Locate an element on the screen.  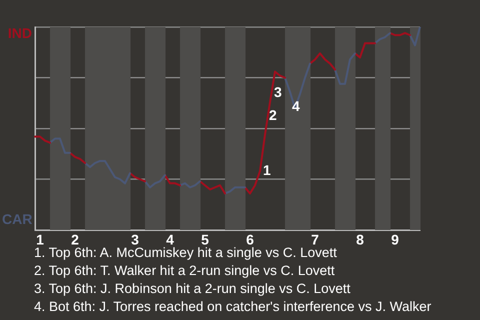
x-tick-label: 8 is located at coordinates (360, 239).